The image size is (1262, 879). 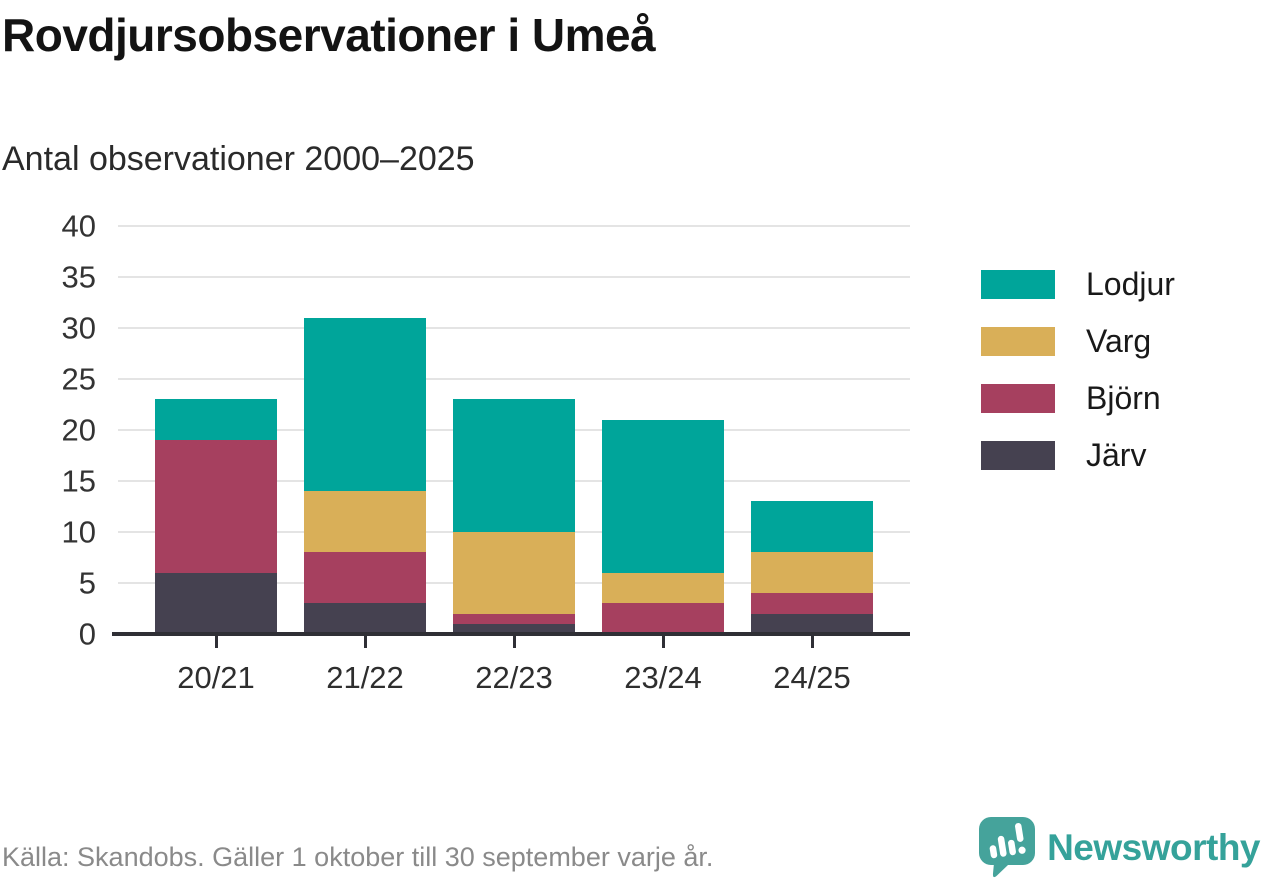 I want to click on newsworthy-wordmark: Newsworthy, so click(x=1153, y=847).